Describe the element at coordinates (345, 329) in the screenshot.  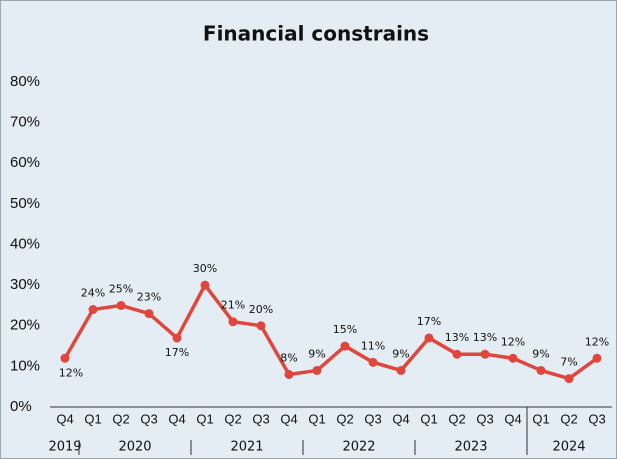
I see `data-label: 15%` at that location.